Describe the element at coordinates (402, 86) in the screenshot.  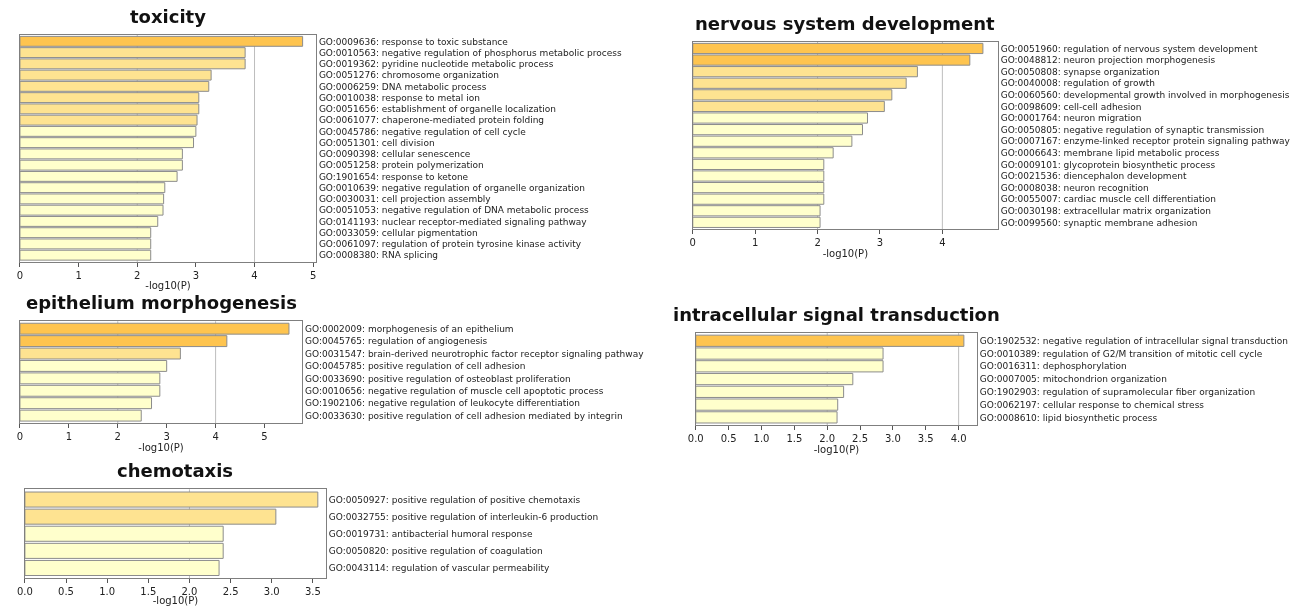
I see `y-tick-label: GO:0006259: DNA metabolic process` at that location.